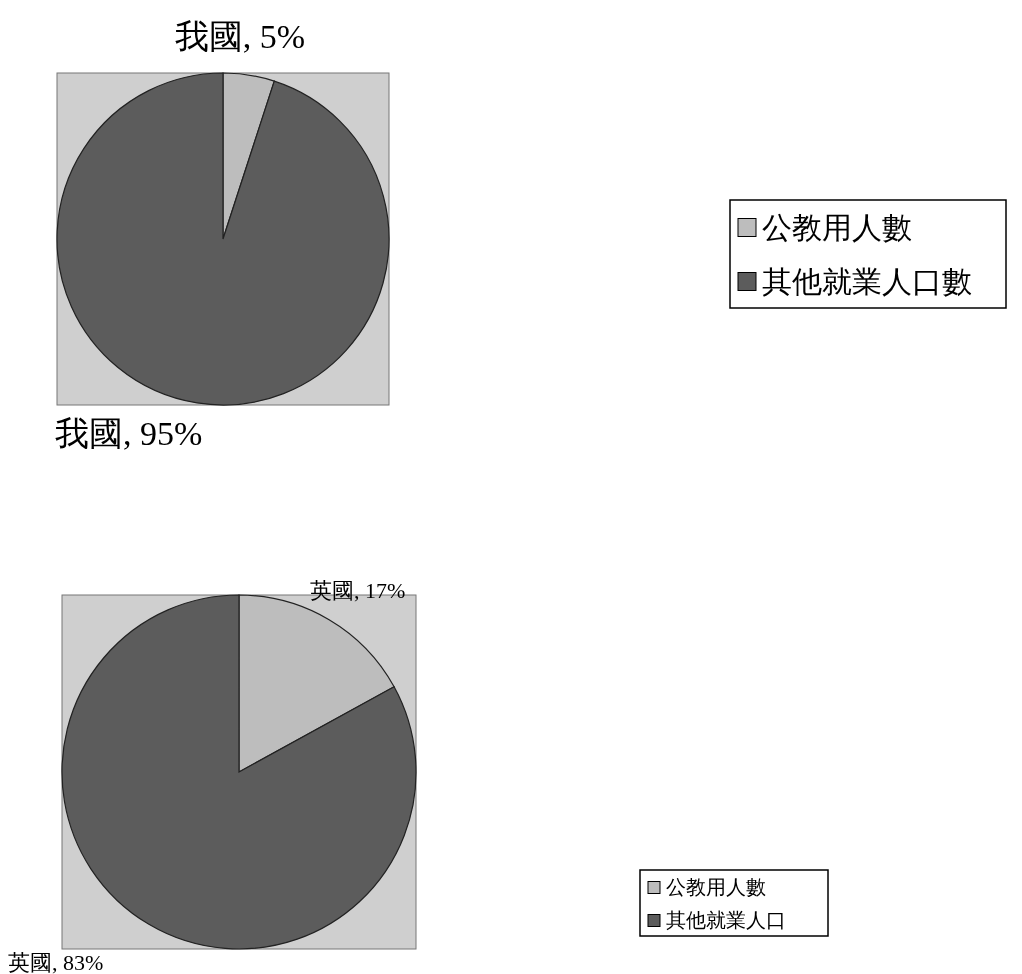  Describe the element at coordinates (240, 36) in the screenshot. I see `data-label: 我國, 5%` at that location.